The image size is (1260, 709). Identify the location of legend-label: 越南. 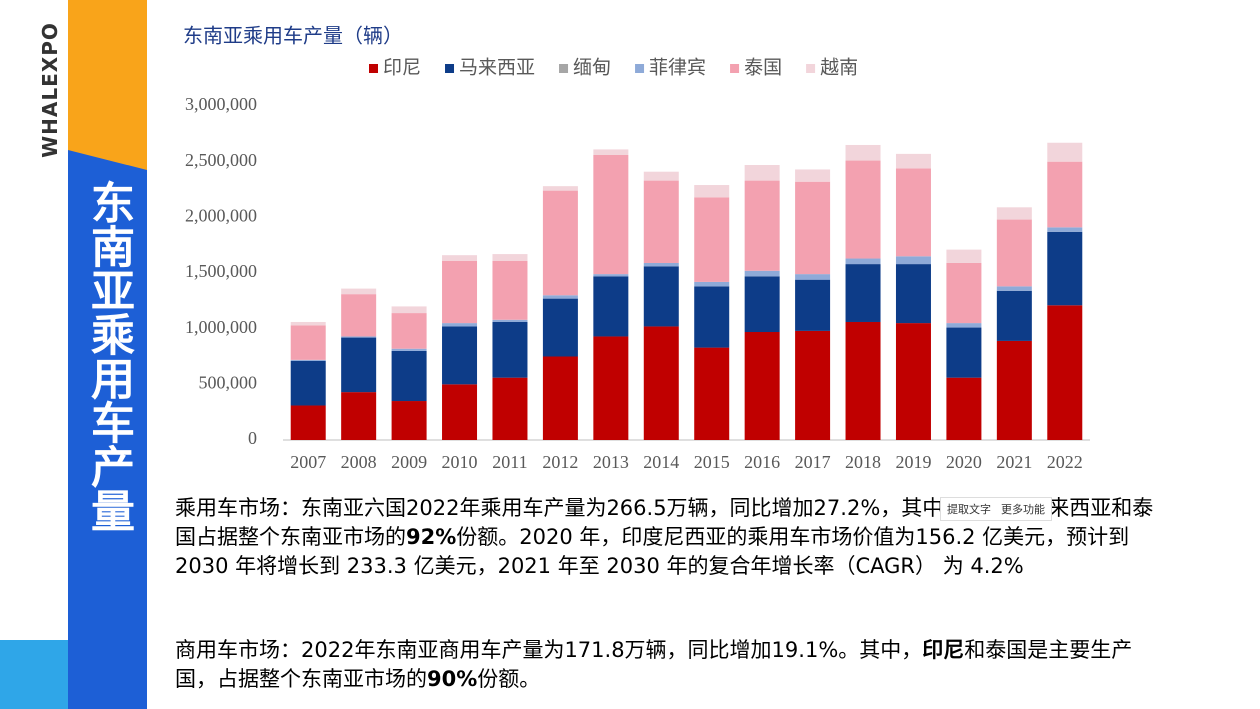
(839, 67).